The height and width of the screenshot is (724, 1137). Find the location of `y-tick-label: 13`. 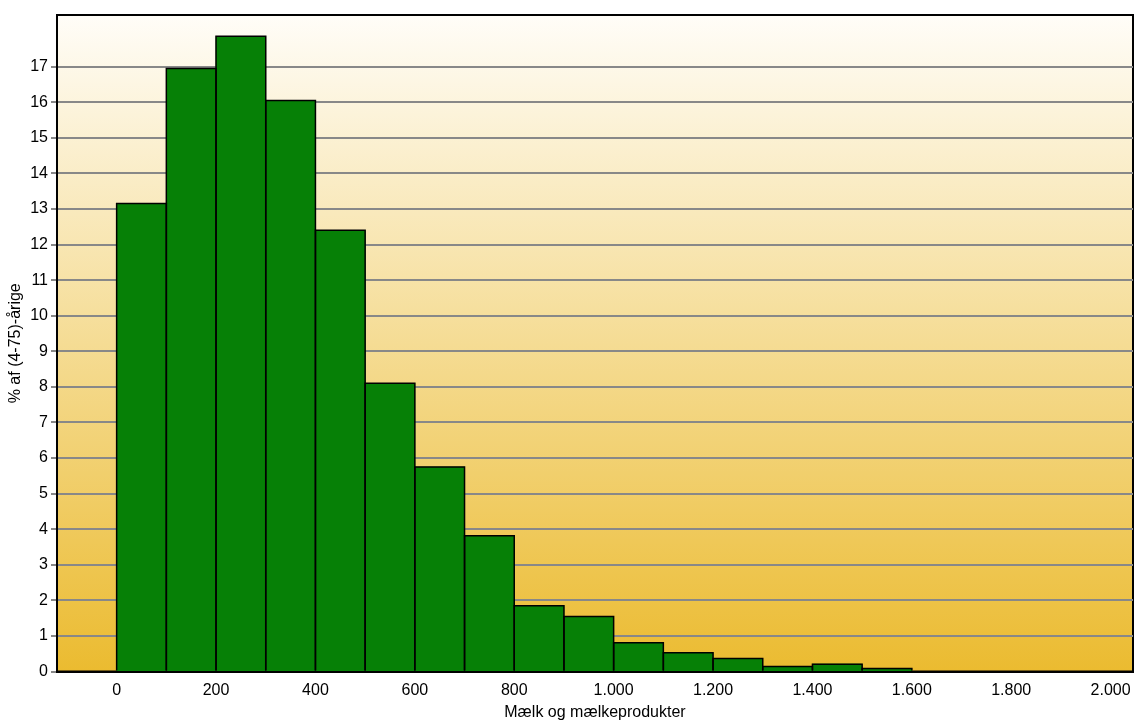

y-tick-label: 13 is located at coordinates (39, 208).